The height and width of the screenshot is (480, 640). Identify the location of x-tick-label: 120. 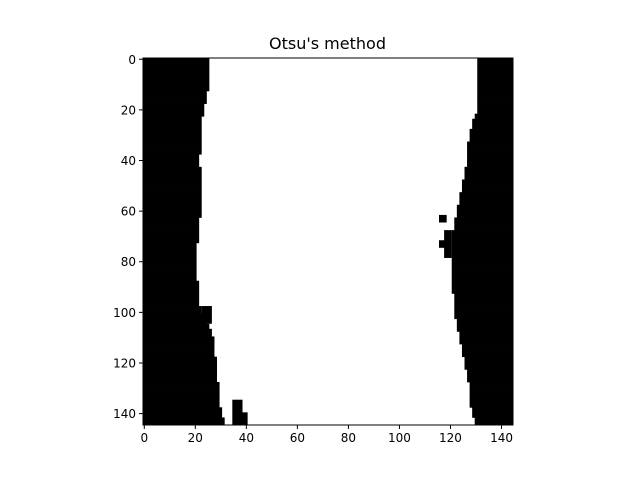
(450, 438).